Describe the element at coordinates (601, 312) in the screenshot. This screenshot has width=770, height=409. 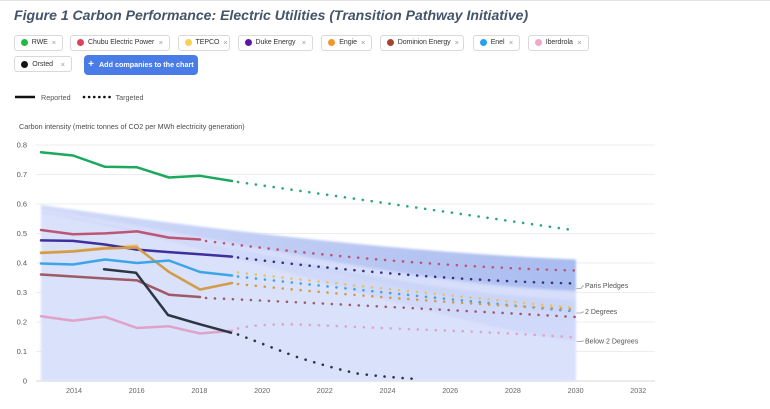
I see `svg-text: 2 Degrees` at that location.